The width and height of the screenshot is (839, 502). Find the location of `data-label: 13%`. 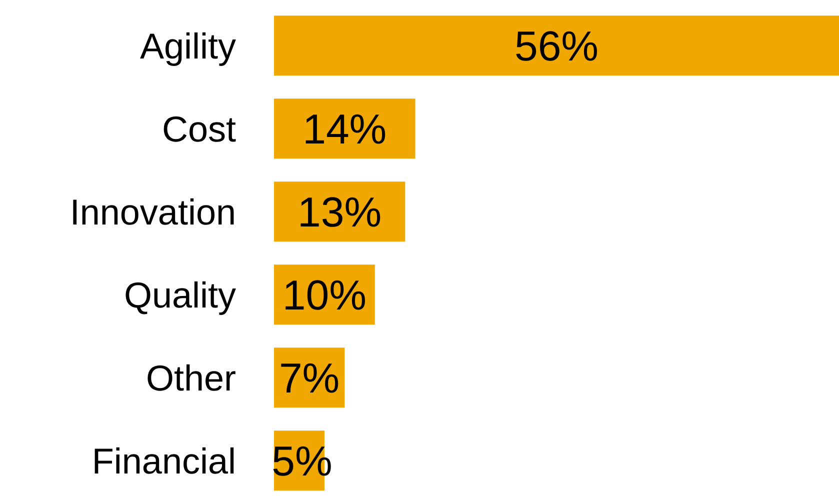

data-label: 13% is located at coordinates (340, 212).